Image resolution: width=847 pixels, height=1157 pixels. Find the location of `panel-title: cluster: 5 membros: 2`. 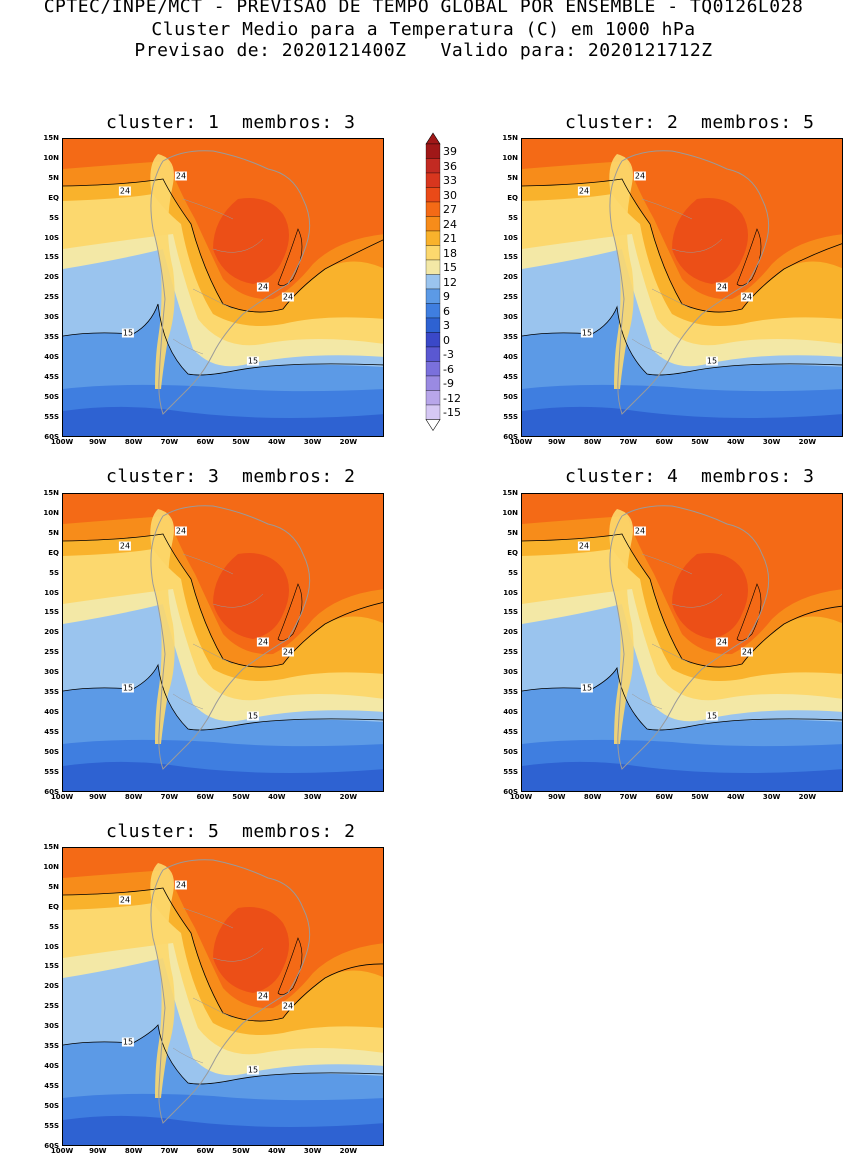

panel-title: cluster: 5 membros: 2 is located at coordinates (231, 831).